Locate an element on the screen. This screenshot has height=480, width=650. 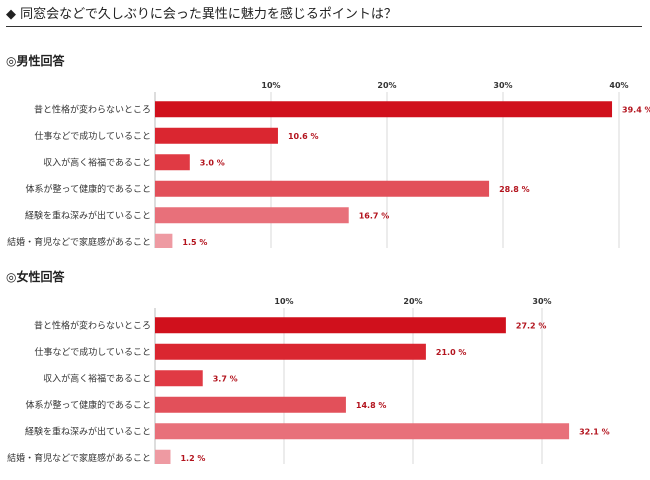
female-tick-label: 10% is located at coordinates (283, 301).